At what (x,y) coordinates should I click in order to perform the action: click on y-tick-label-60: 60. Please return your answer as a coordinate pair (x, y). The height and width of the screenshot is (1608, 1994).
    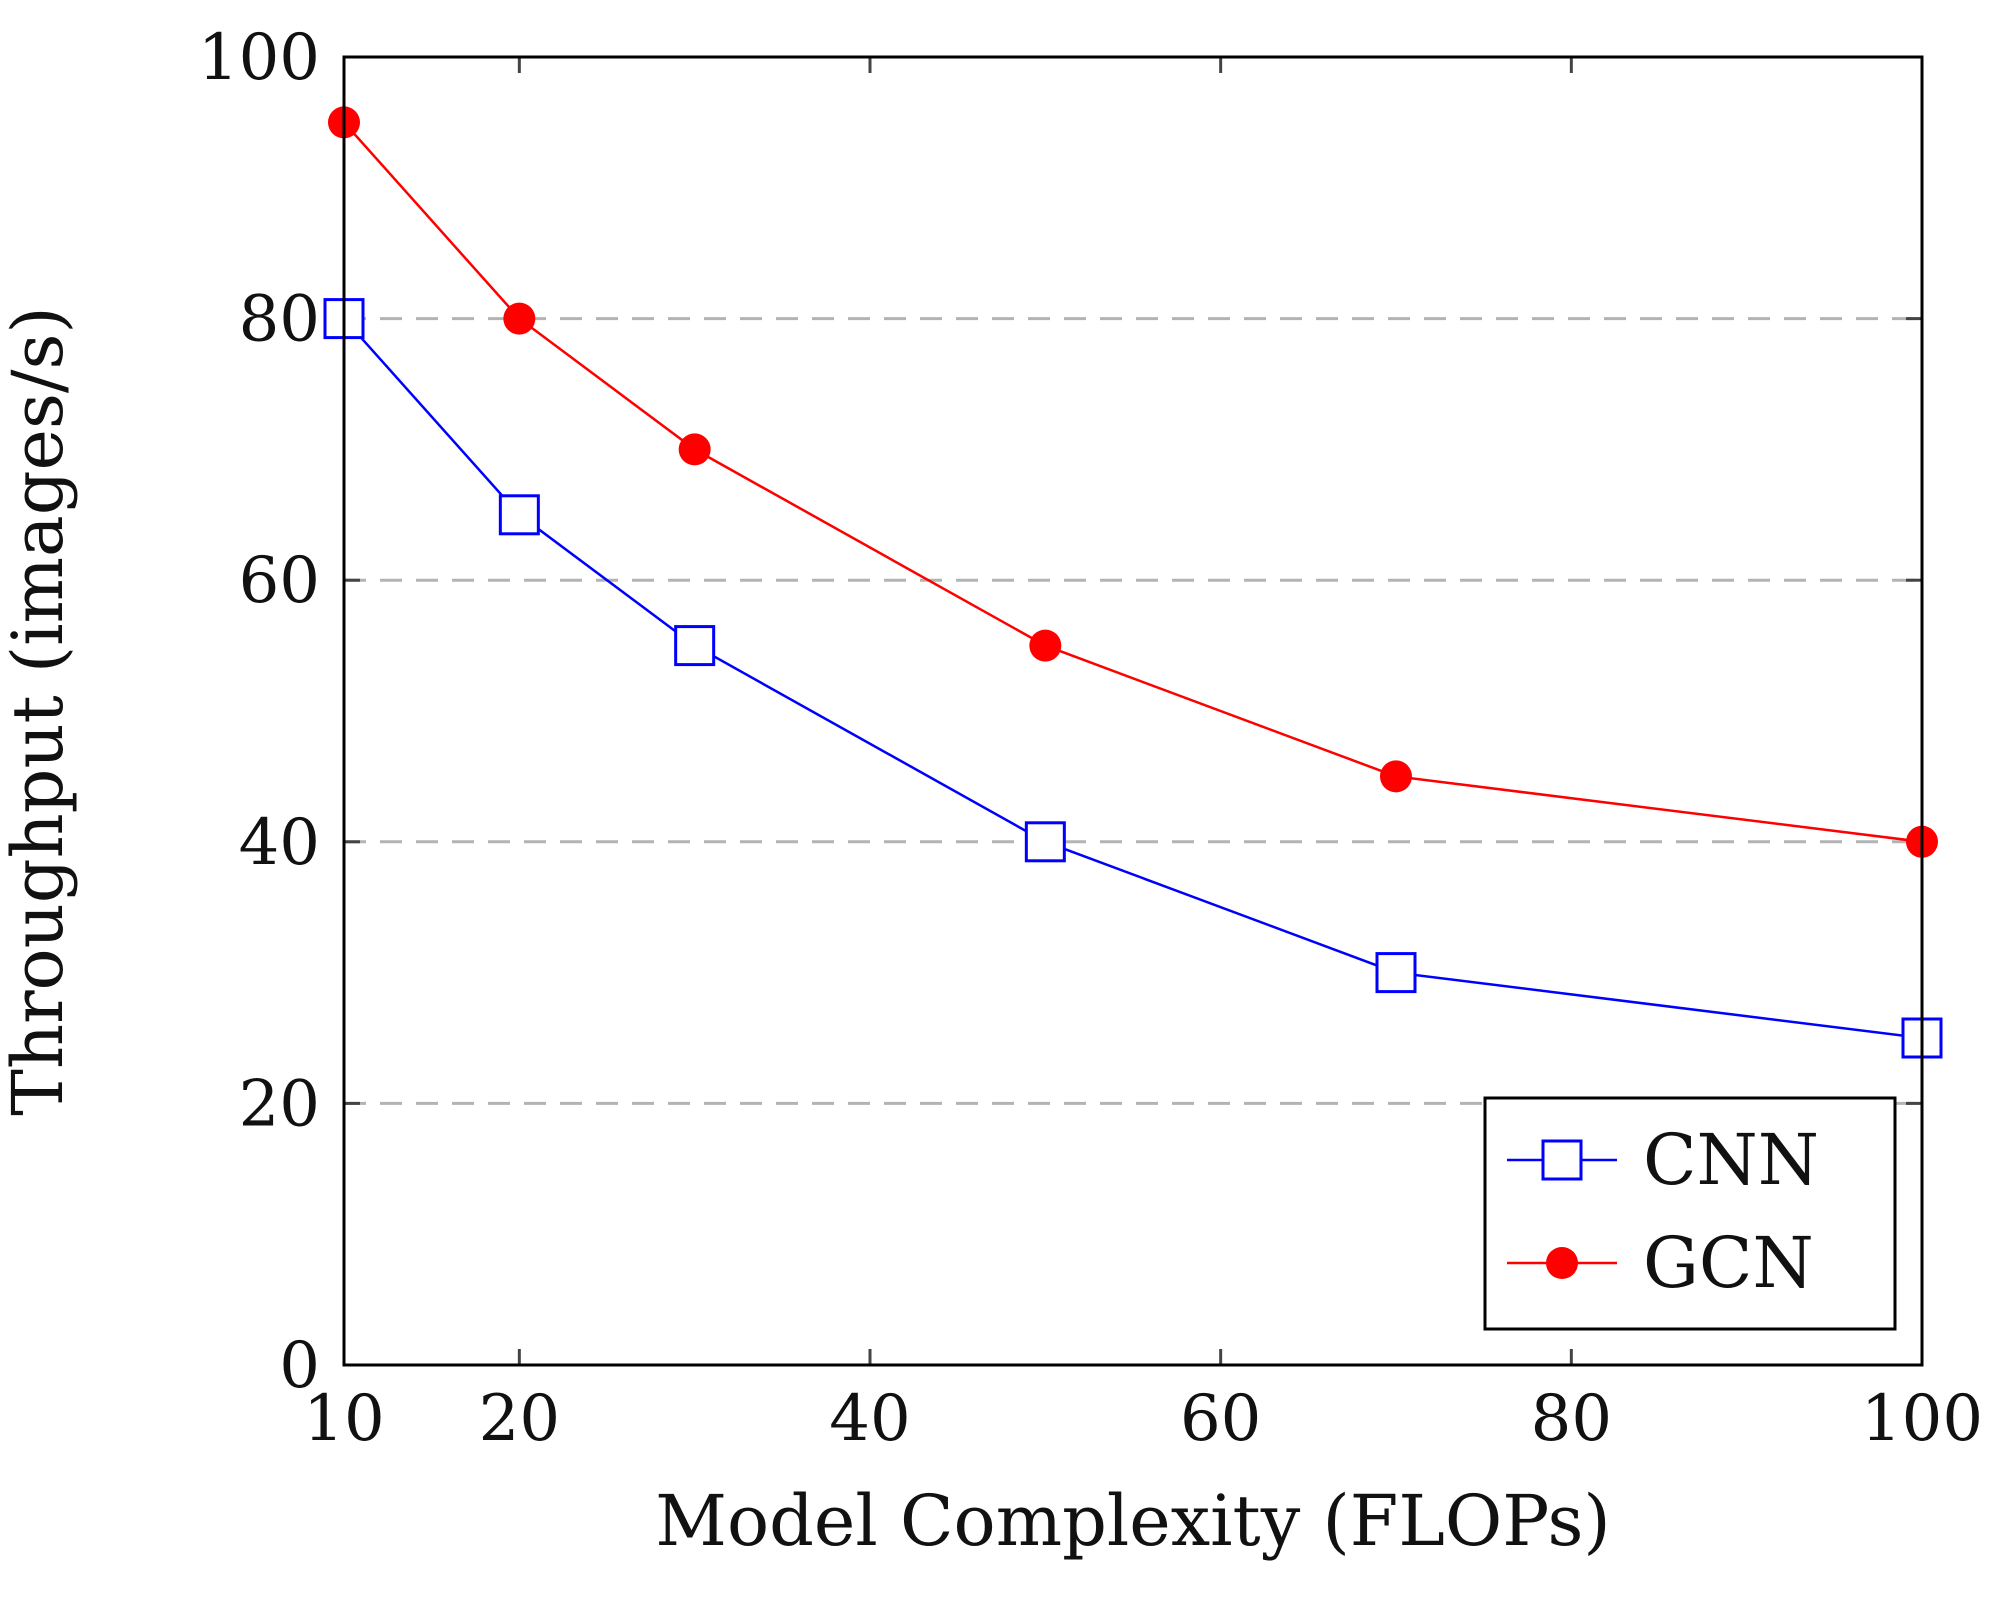
    Looking at the image, I should click on (279, 581).